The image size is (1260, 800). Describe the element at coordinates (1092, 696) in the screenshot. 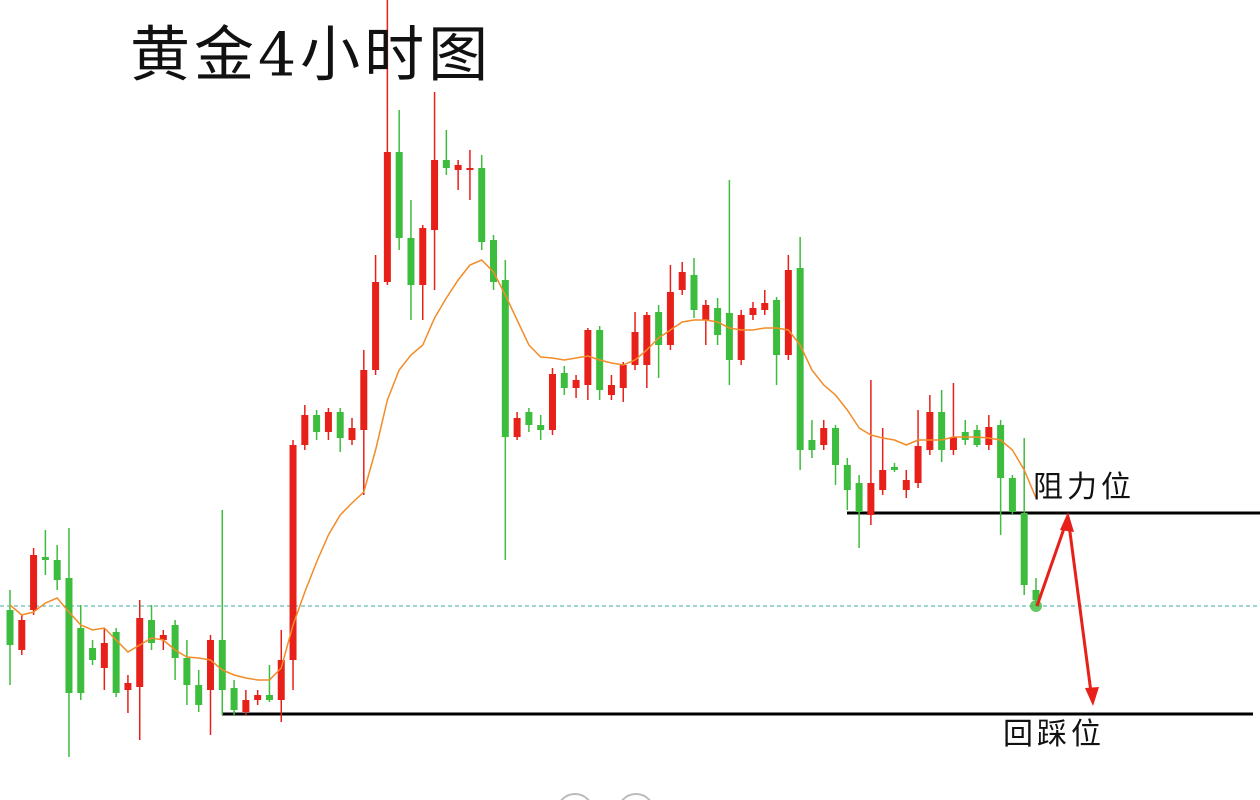

I see `arrow-head` at that location.